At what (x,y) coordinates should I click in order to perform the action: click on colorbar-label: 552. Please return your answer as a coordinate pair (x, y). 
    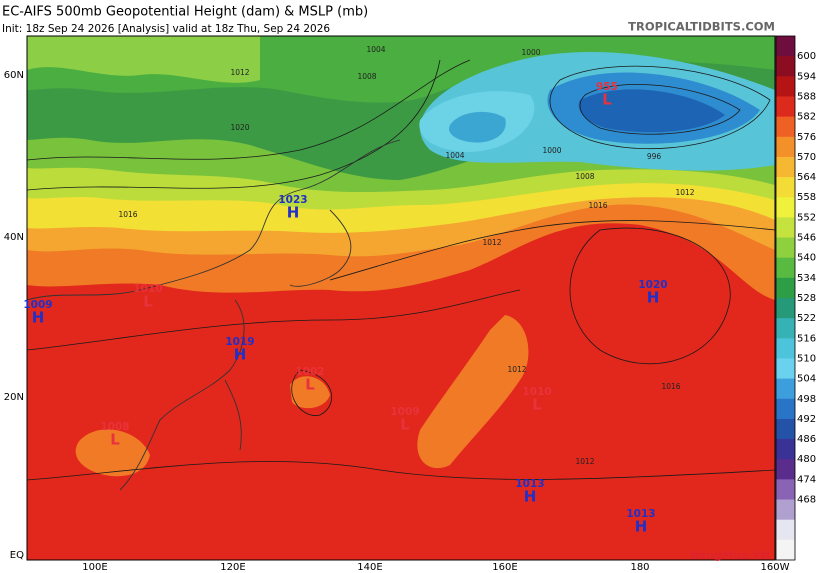
    Looking at the image, I should click on (806, 217).